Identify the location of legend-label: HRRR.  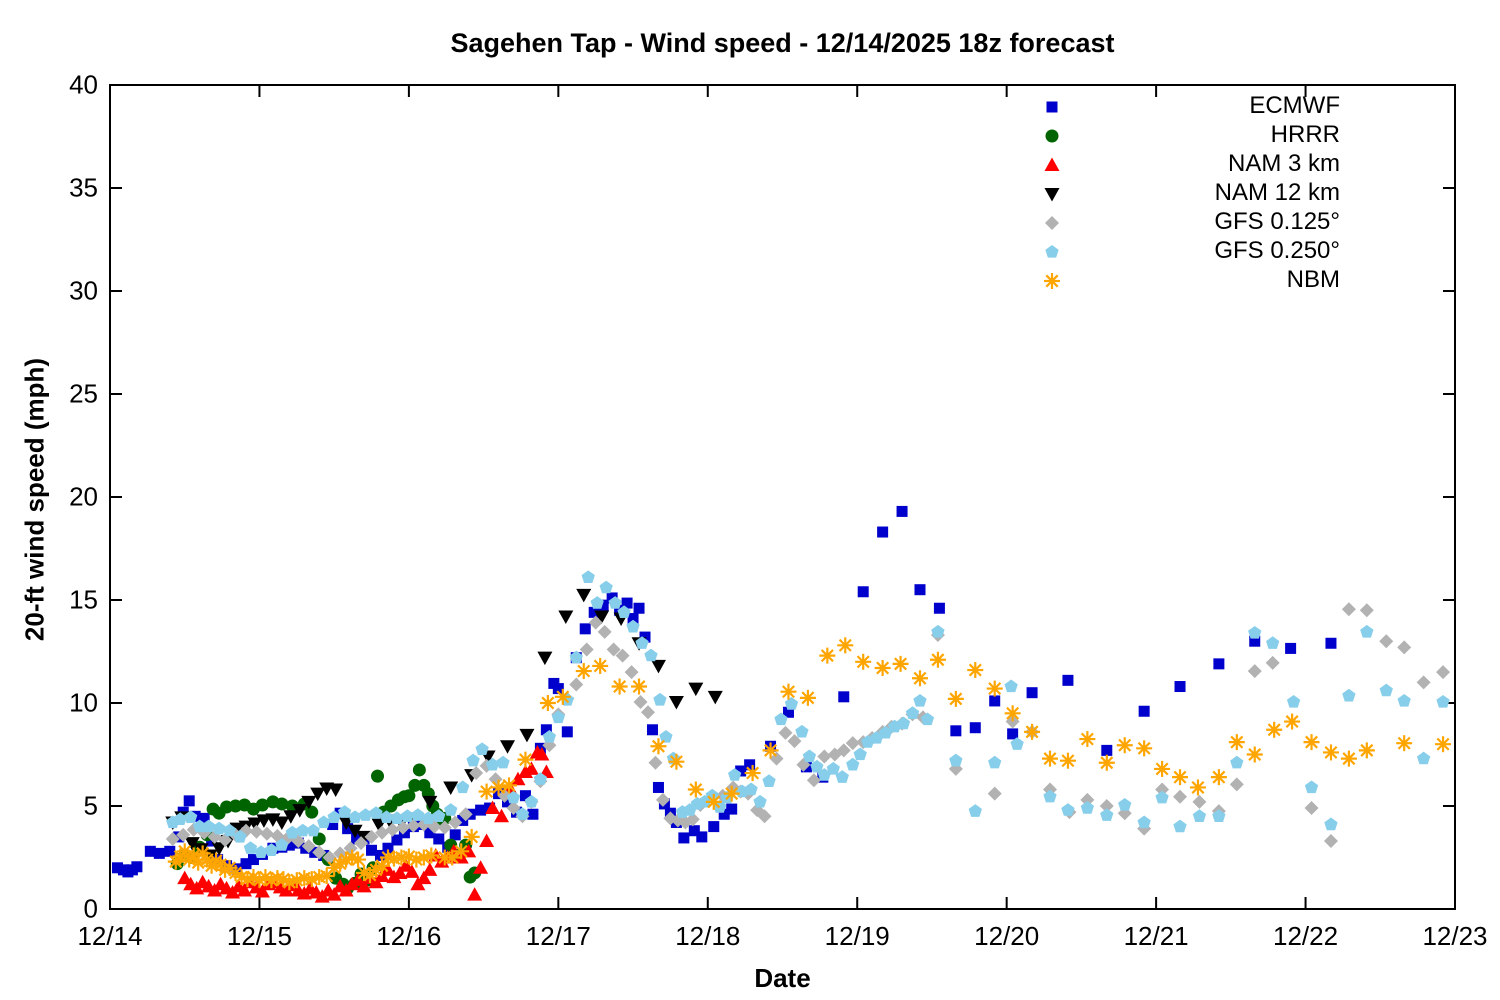
(1305, 134).